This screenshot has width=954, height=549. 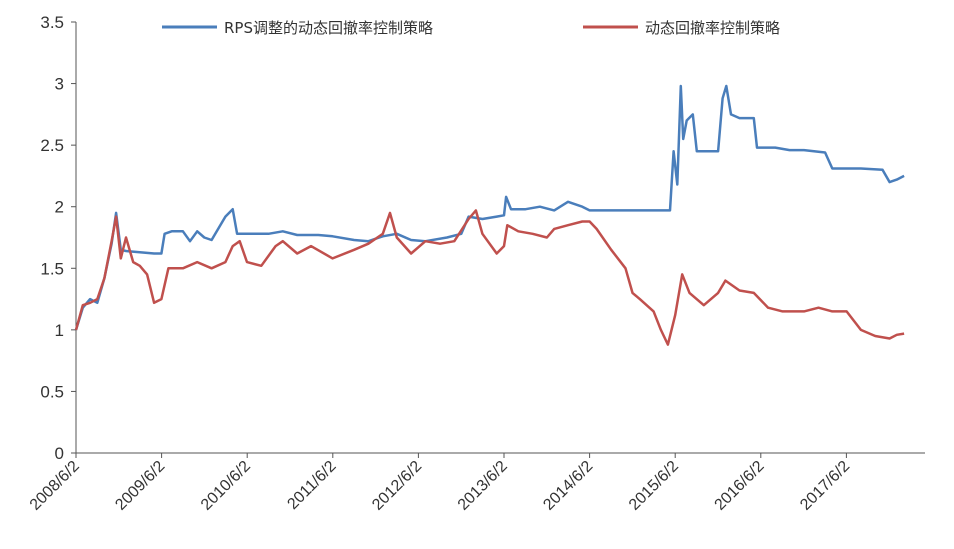 What do you see at coordinates (825, 486) in the screenshot?
I see `x-tick-label: 2017/6/2` at bounding box center [825, 486].